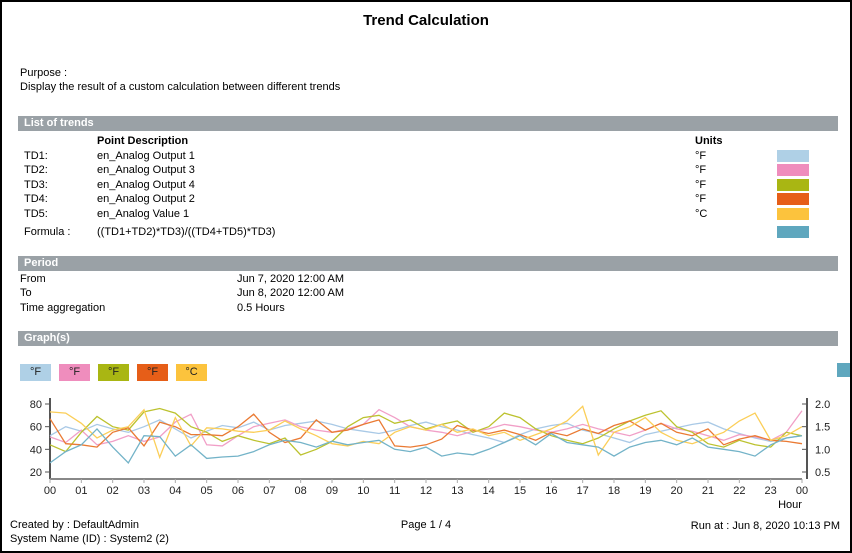 The height and width of the screenshot is (553, 852). What do you see at coordinates (363, 491) in the screenshot?
I see `x-axis-tick-label: 10` at bounding box center [363, 491].